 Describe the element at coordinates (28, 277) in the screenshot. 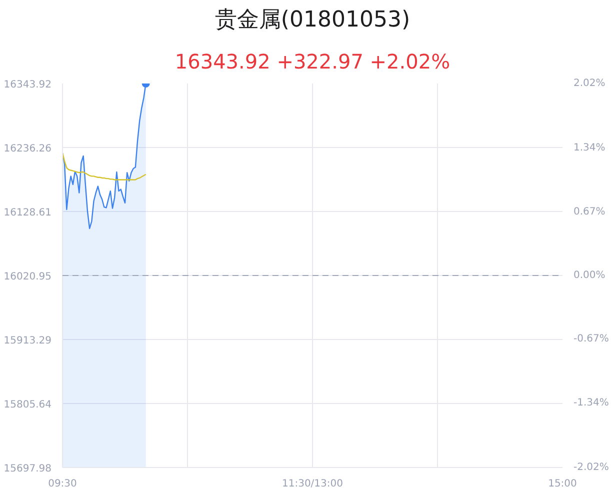

I see `y-tick-label: 16020.95` at that location.